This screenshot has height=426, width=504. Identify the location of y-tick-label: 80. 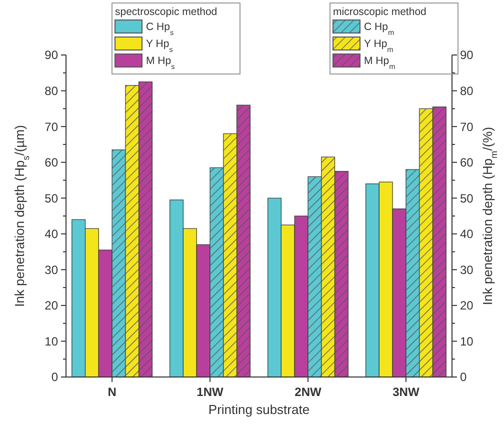
(51, 91).